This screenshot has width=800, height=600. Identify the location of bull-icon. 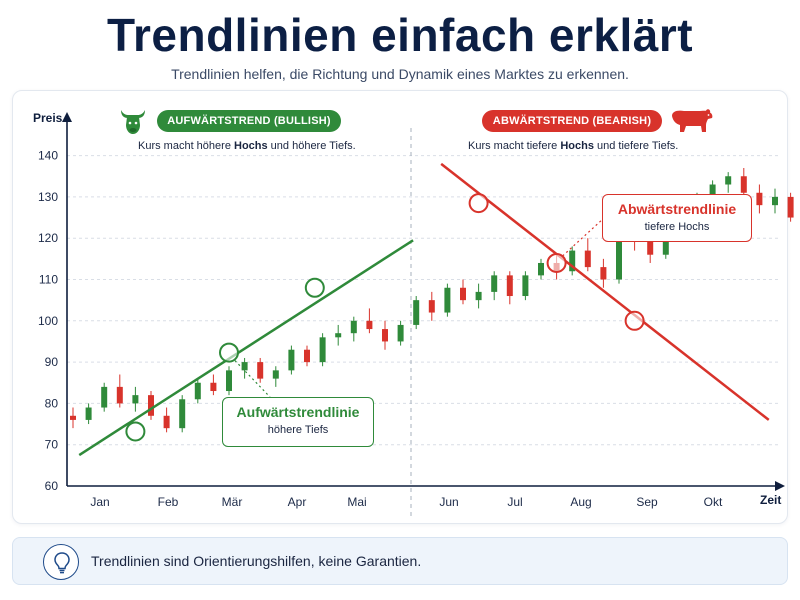
(133, 122).